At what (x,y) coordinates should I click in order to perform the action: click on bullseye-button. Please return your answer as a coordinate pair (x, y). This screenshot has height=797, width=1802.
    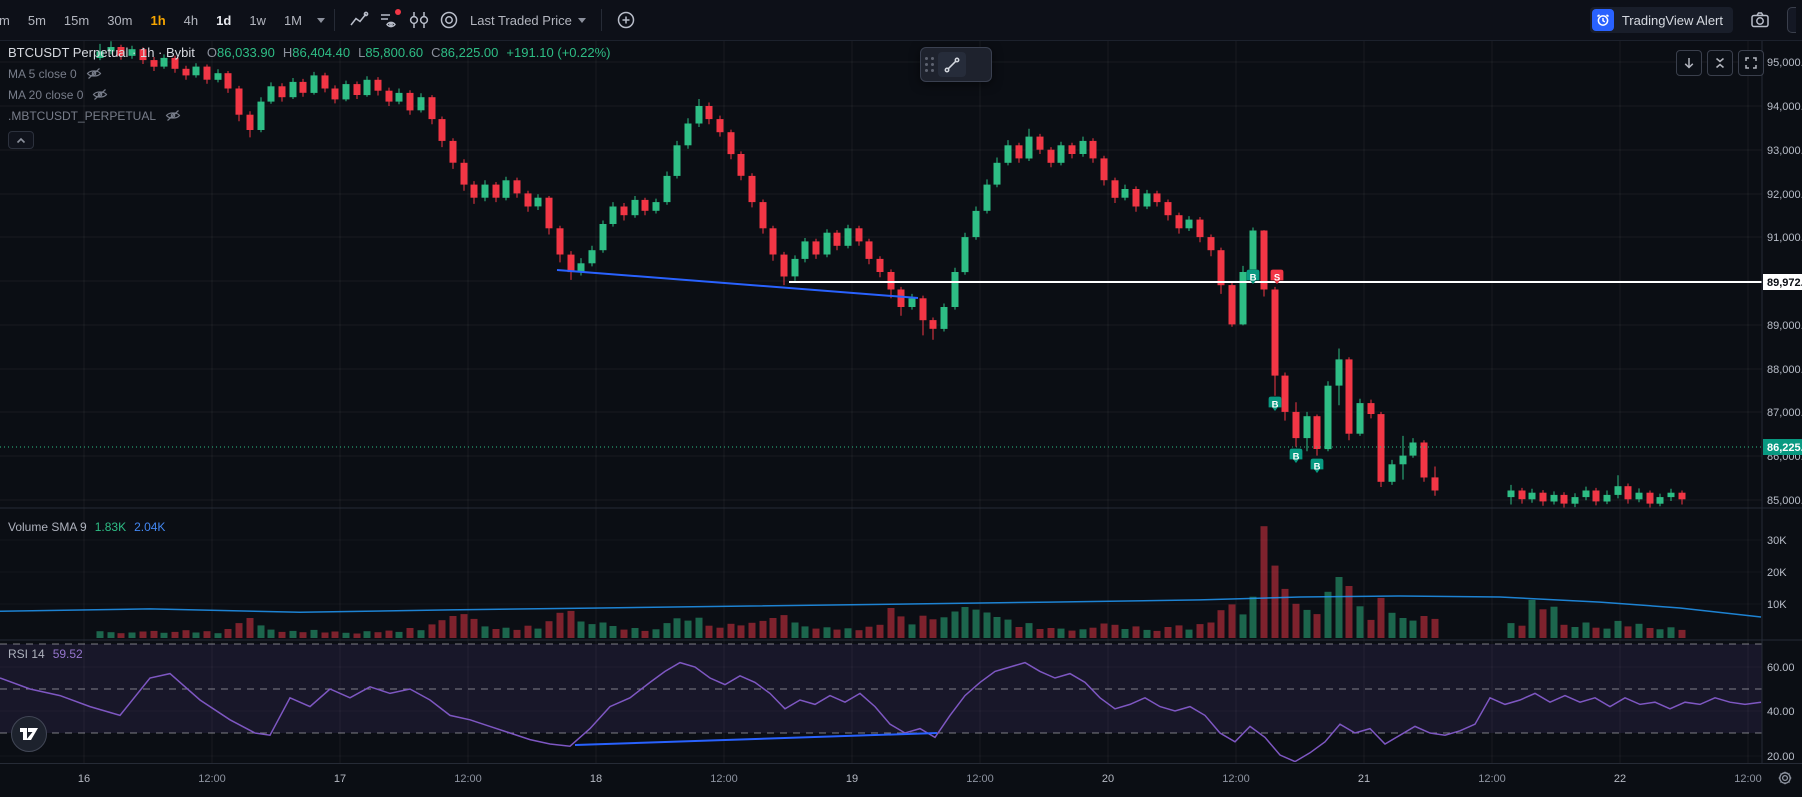
    Looking at the image, I should click on (449, 20).